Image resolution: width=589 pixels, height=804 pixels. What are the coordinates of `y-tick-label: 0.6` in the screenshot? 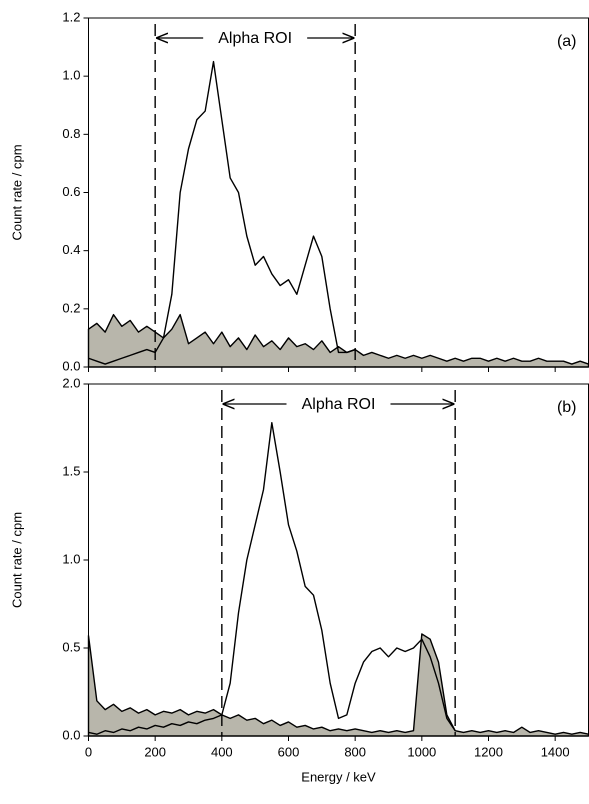 It's located at (71, 191).